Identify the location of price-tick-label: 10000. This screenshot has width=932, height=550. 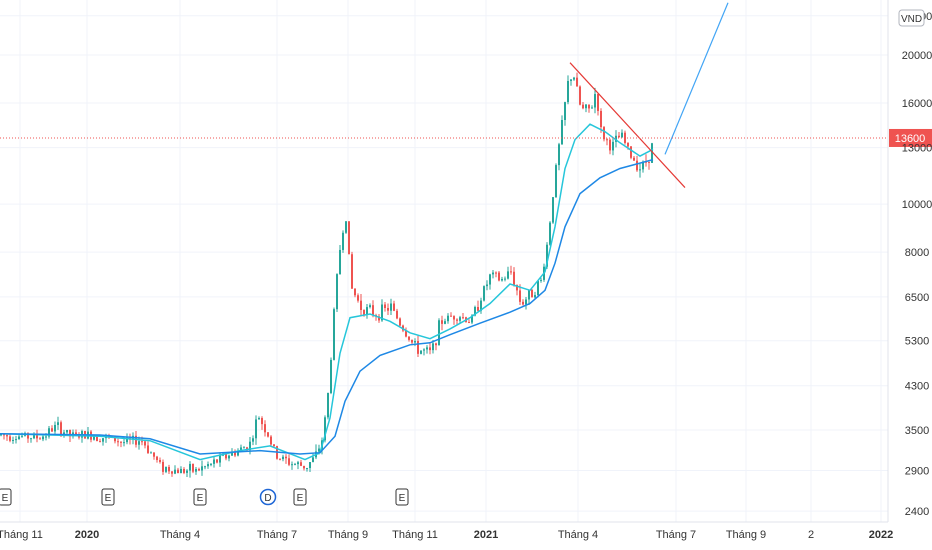
(917, 205).